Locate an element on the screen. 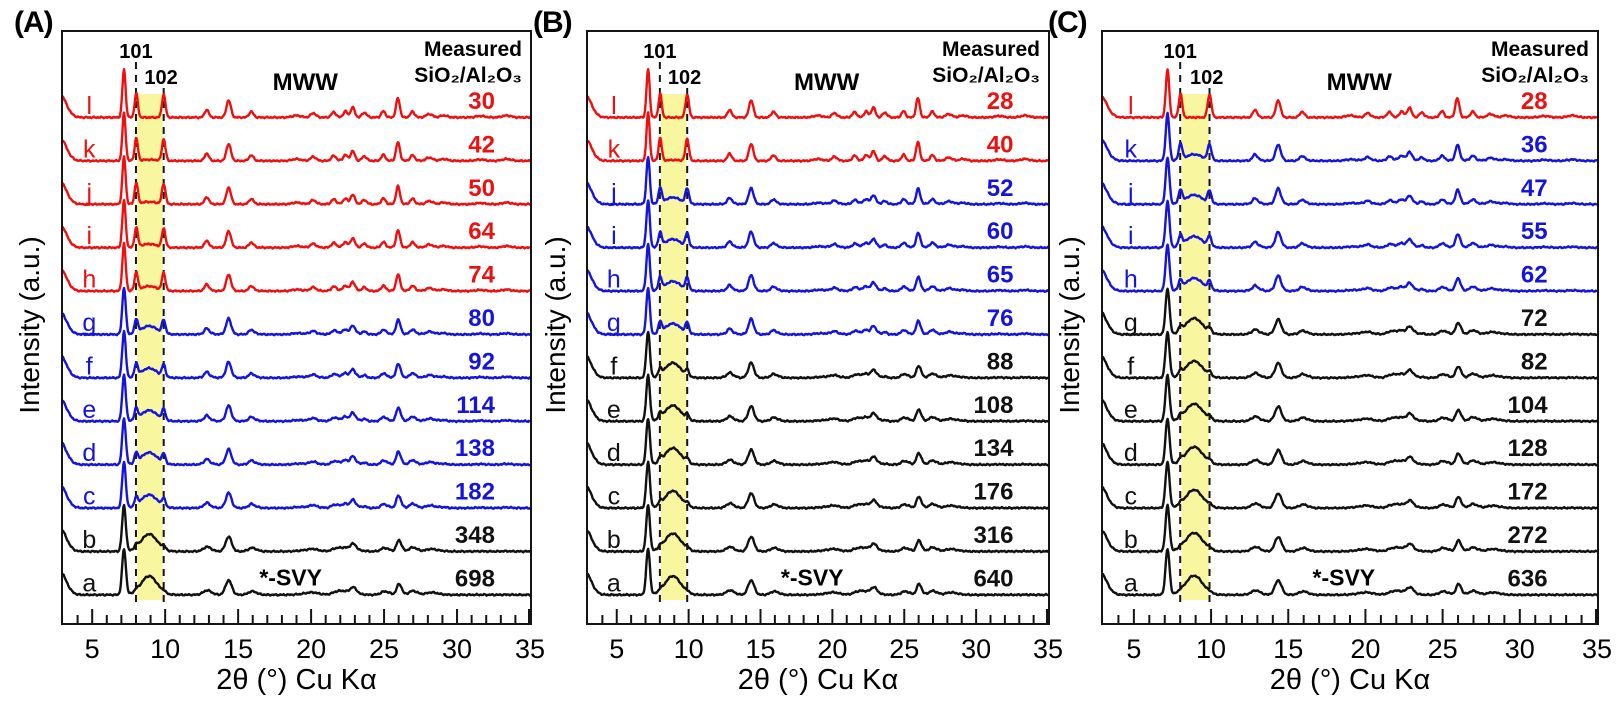  xrd-trace-A-i is located at coordinates (296, 224).